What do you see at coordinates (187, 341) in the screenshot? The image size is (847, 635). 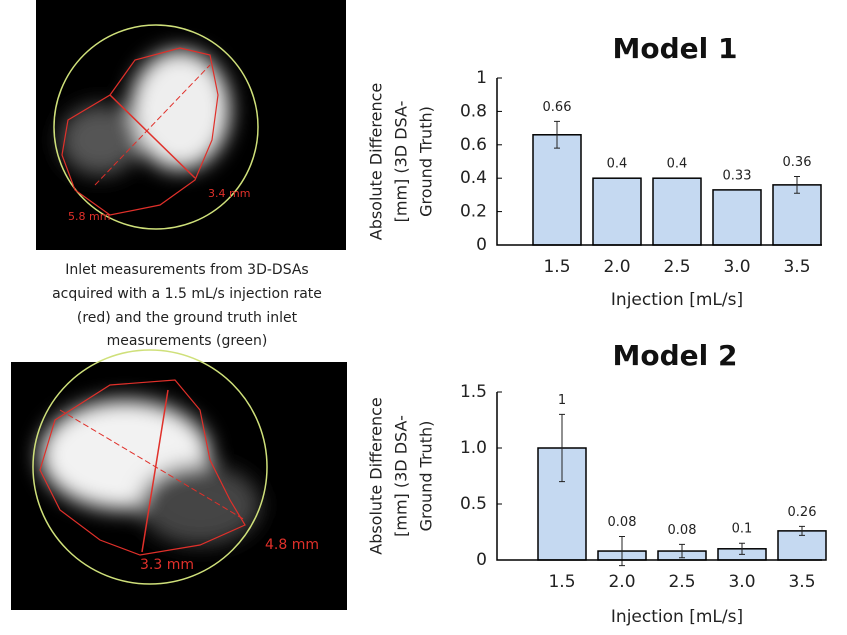 I see `caption-line: measurements (green)` at bounding box center [187, 341].